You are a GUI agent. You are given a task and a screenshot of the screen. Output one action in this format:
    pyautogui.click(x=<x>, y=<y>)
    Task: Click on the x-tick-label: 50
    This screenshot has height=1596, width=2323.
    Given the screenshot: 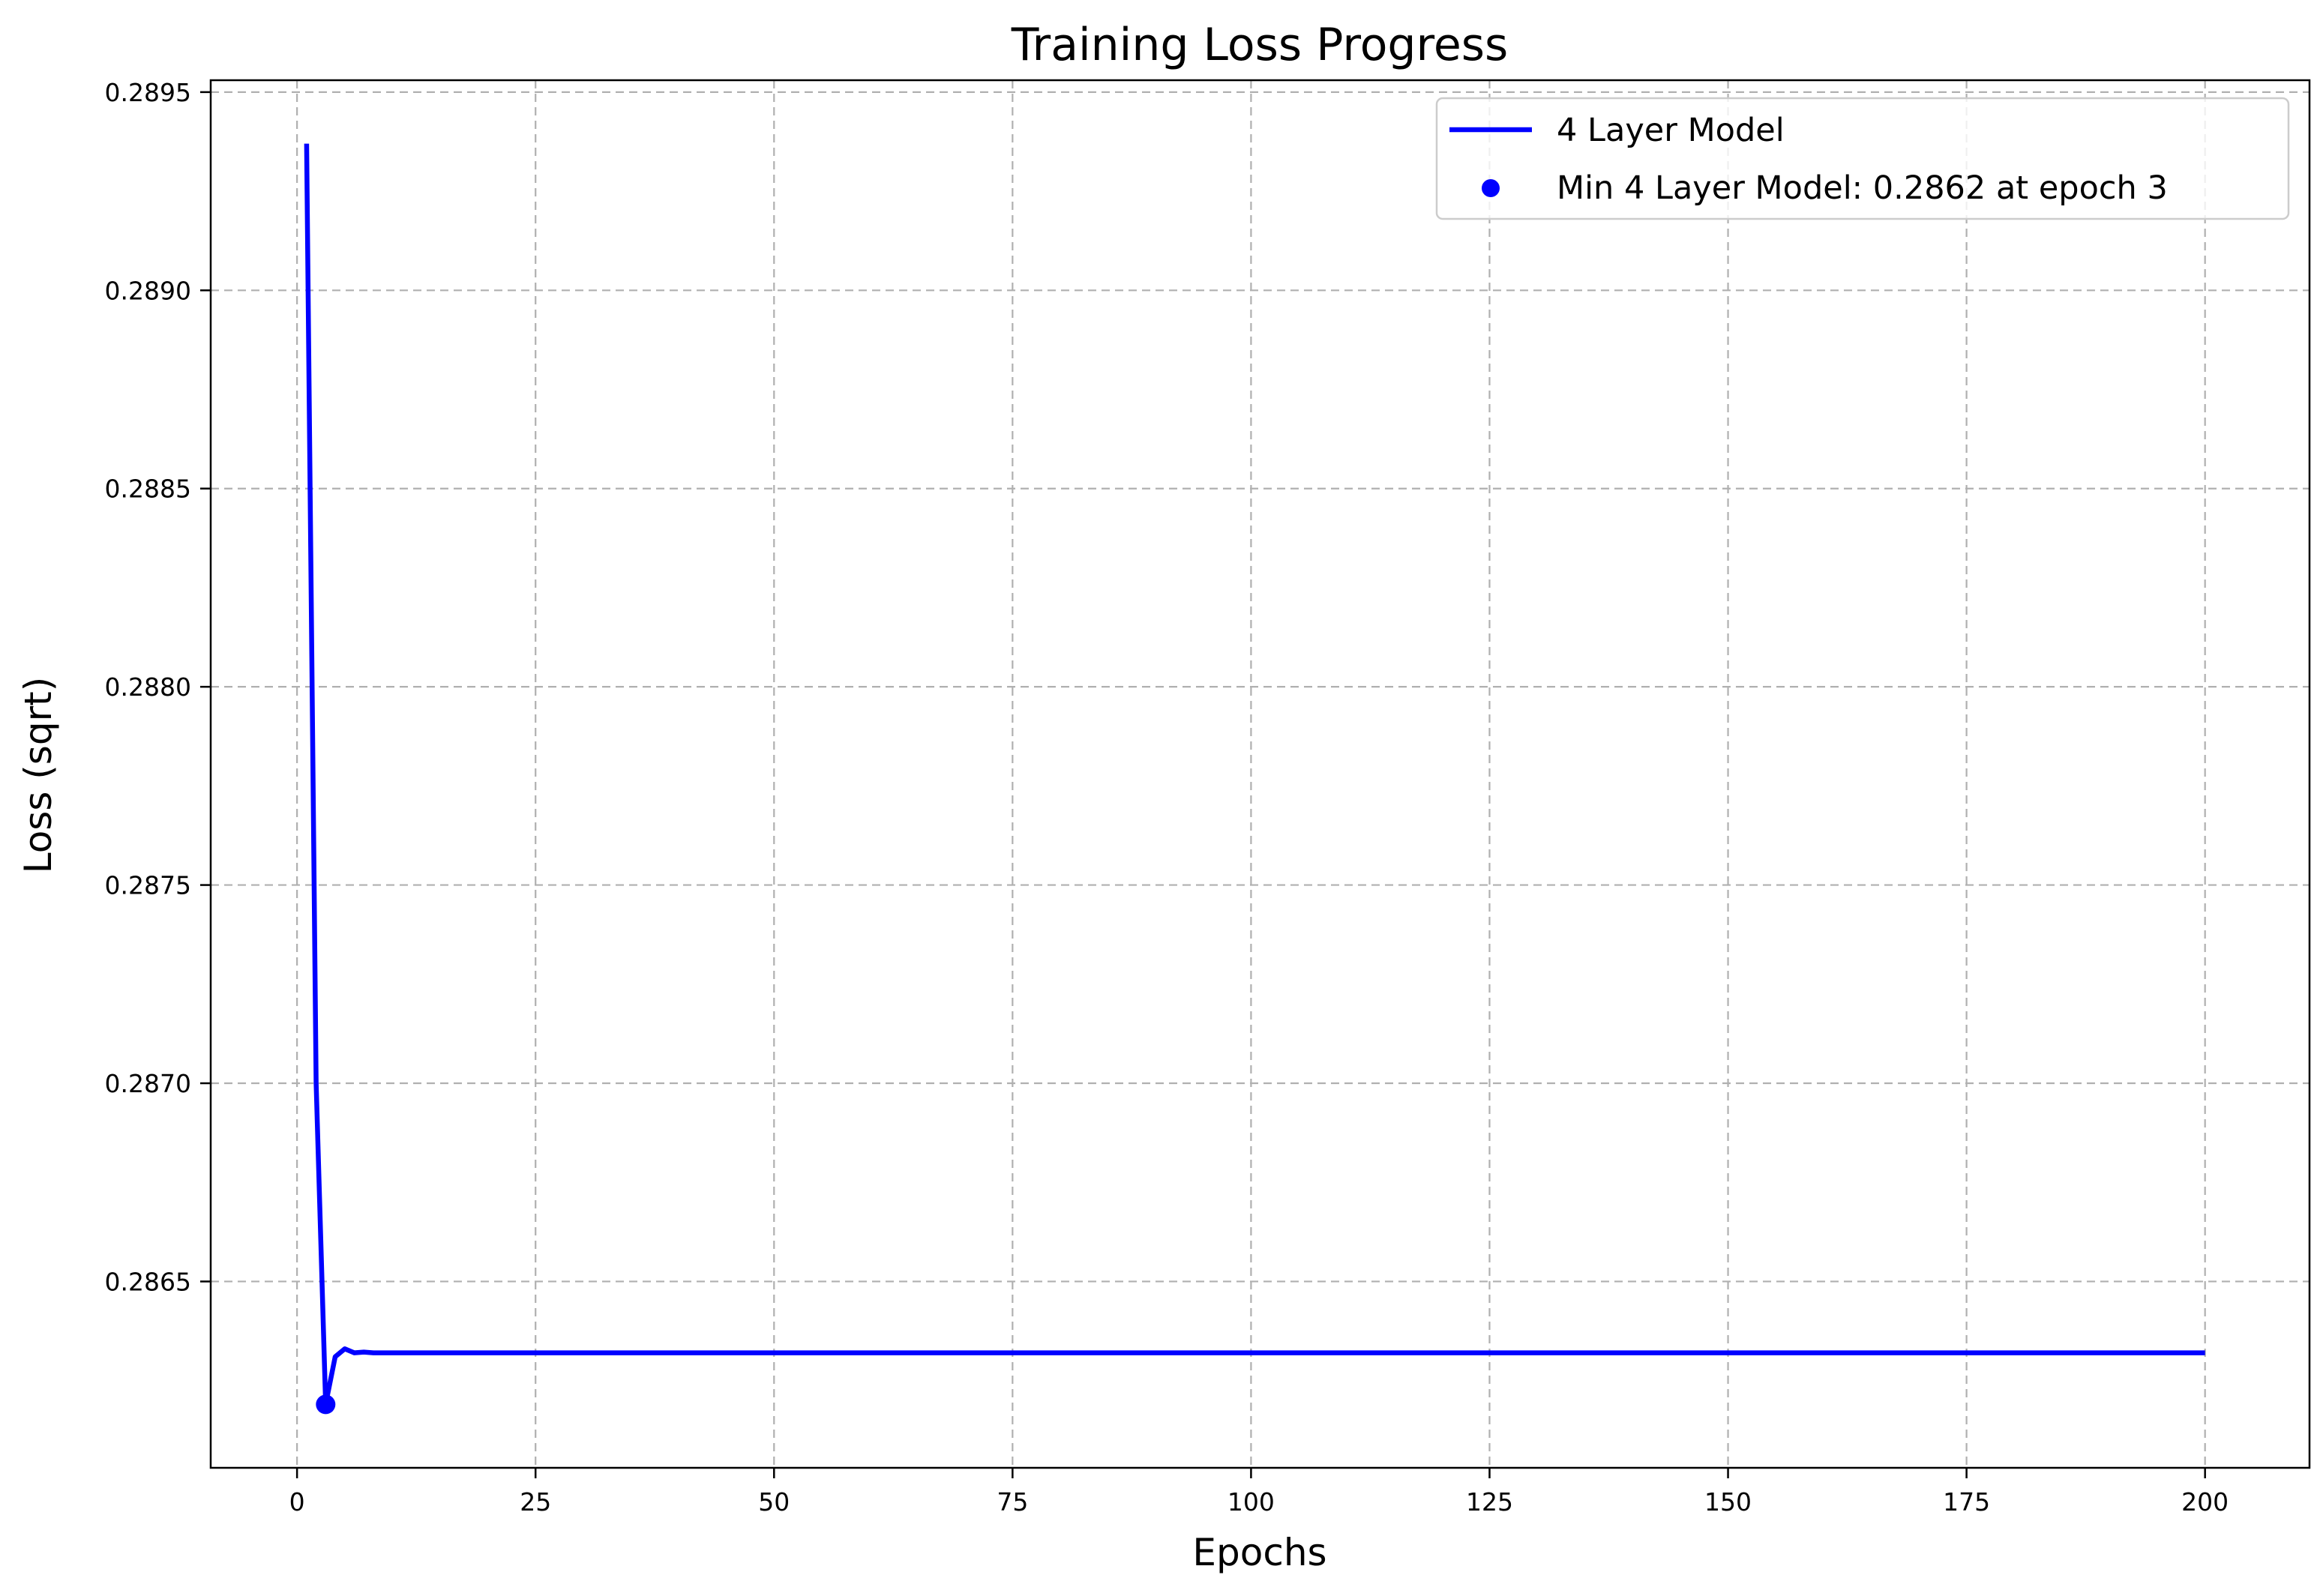 What is the action you would take?
    pyautogui.click(x=774, y=1502)
    